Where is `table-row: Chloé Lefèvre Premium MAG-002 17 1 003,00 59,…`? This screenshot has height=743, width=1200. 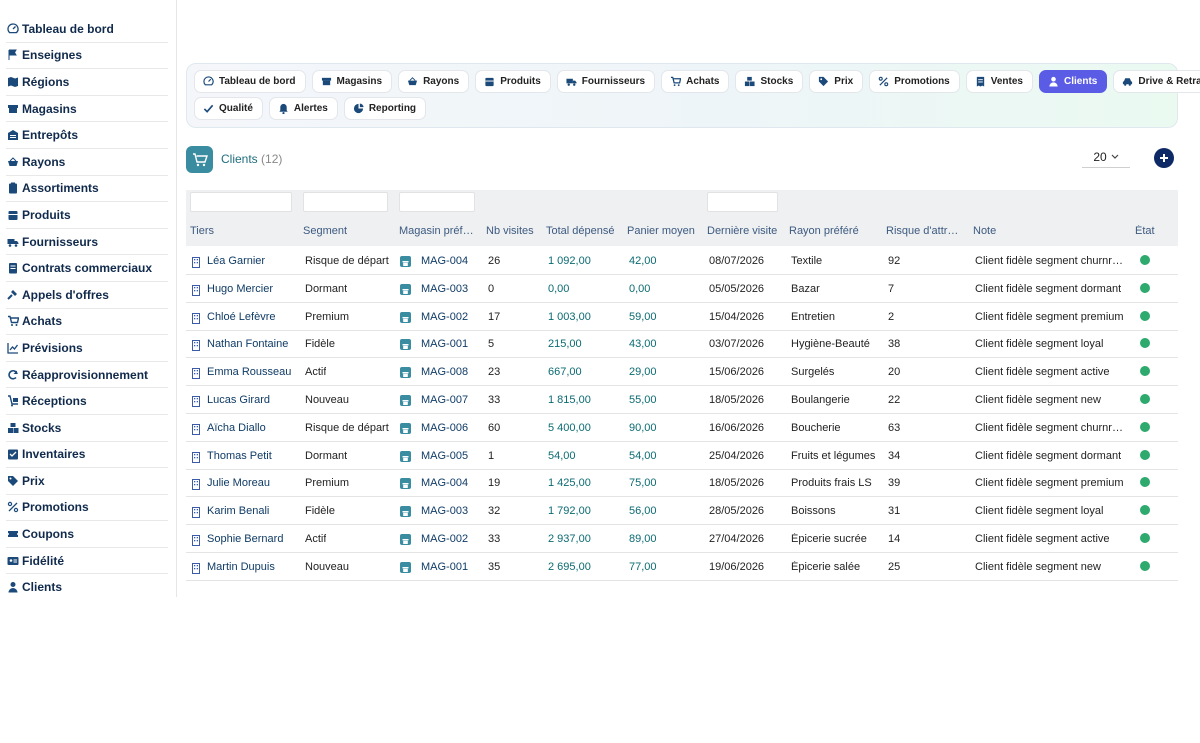 table-row: Chloé Lefèvre Premium MAG-002 17 1 003,00 59,… is located at coordinates (682, 317).